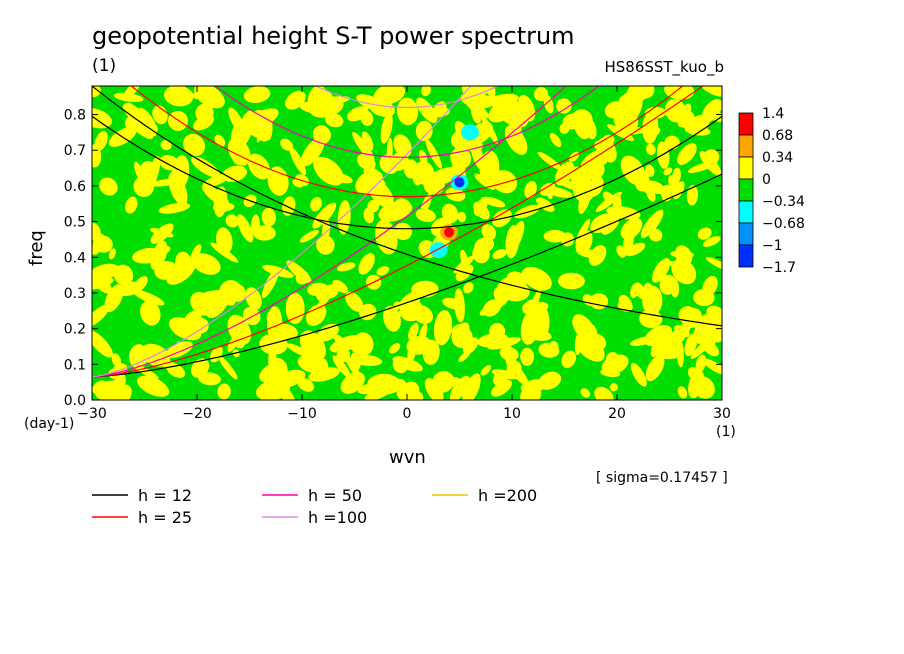 The height and width of the screenshot is (654, 904). What do you see at coordinates (75, 365) in the screenshot?
I see `y-tick-label-1: 0.1` at bounding box center [75, 365].